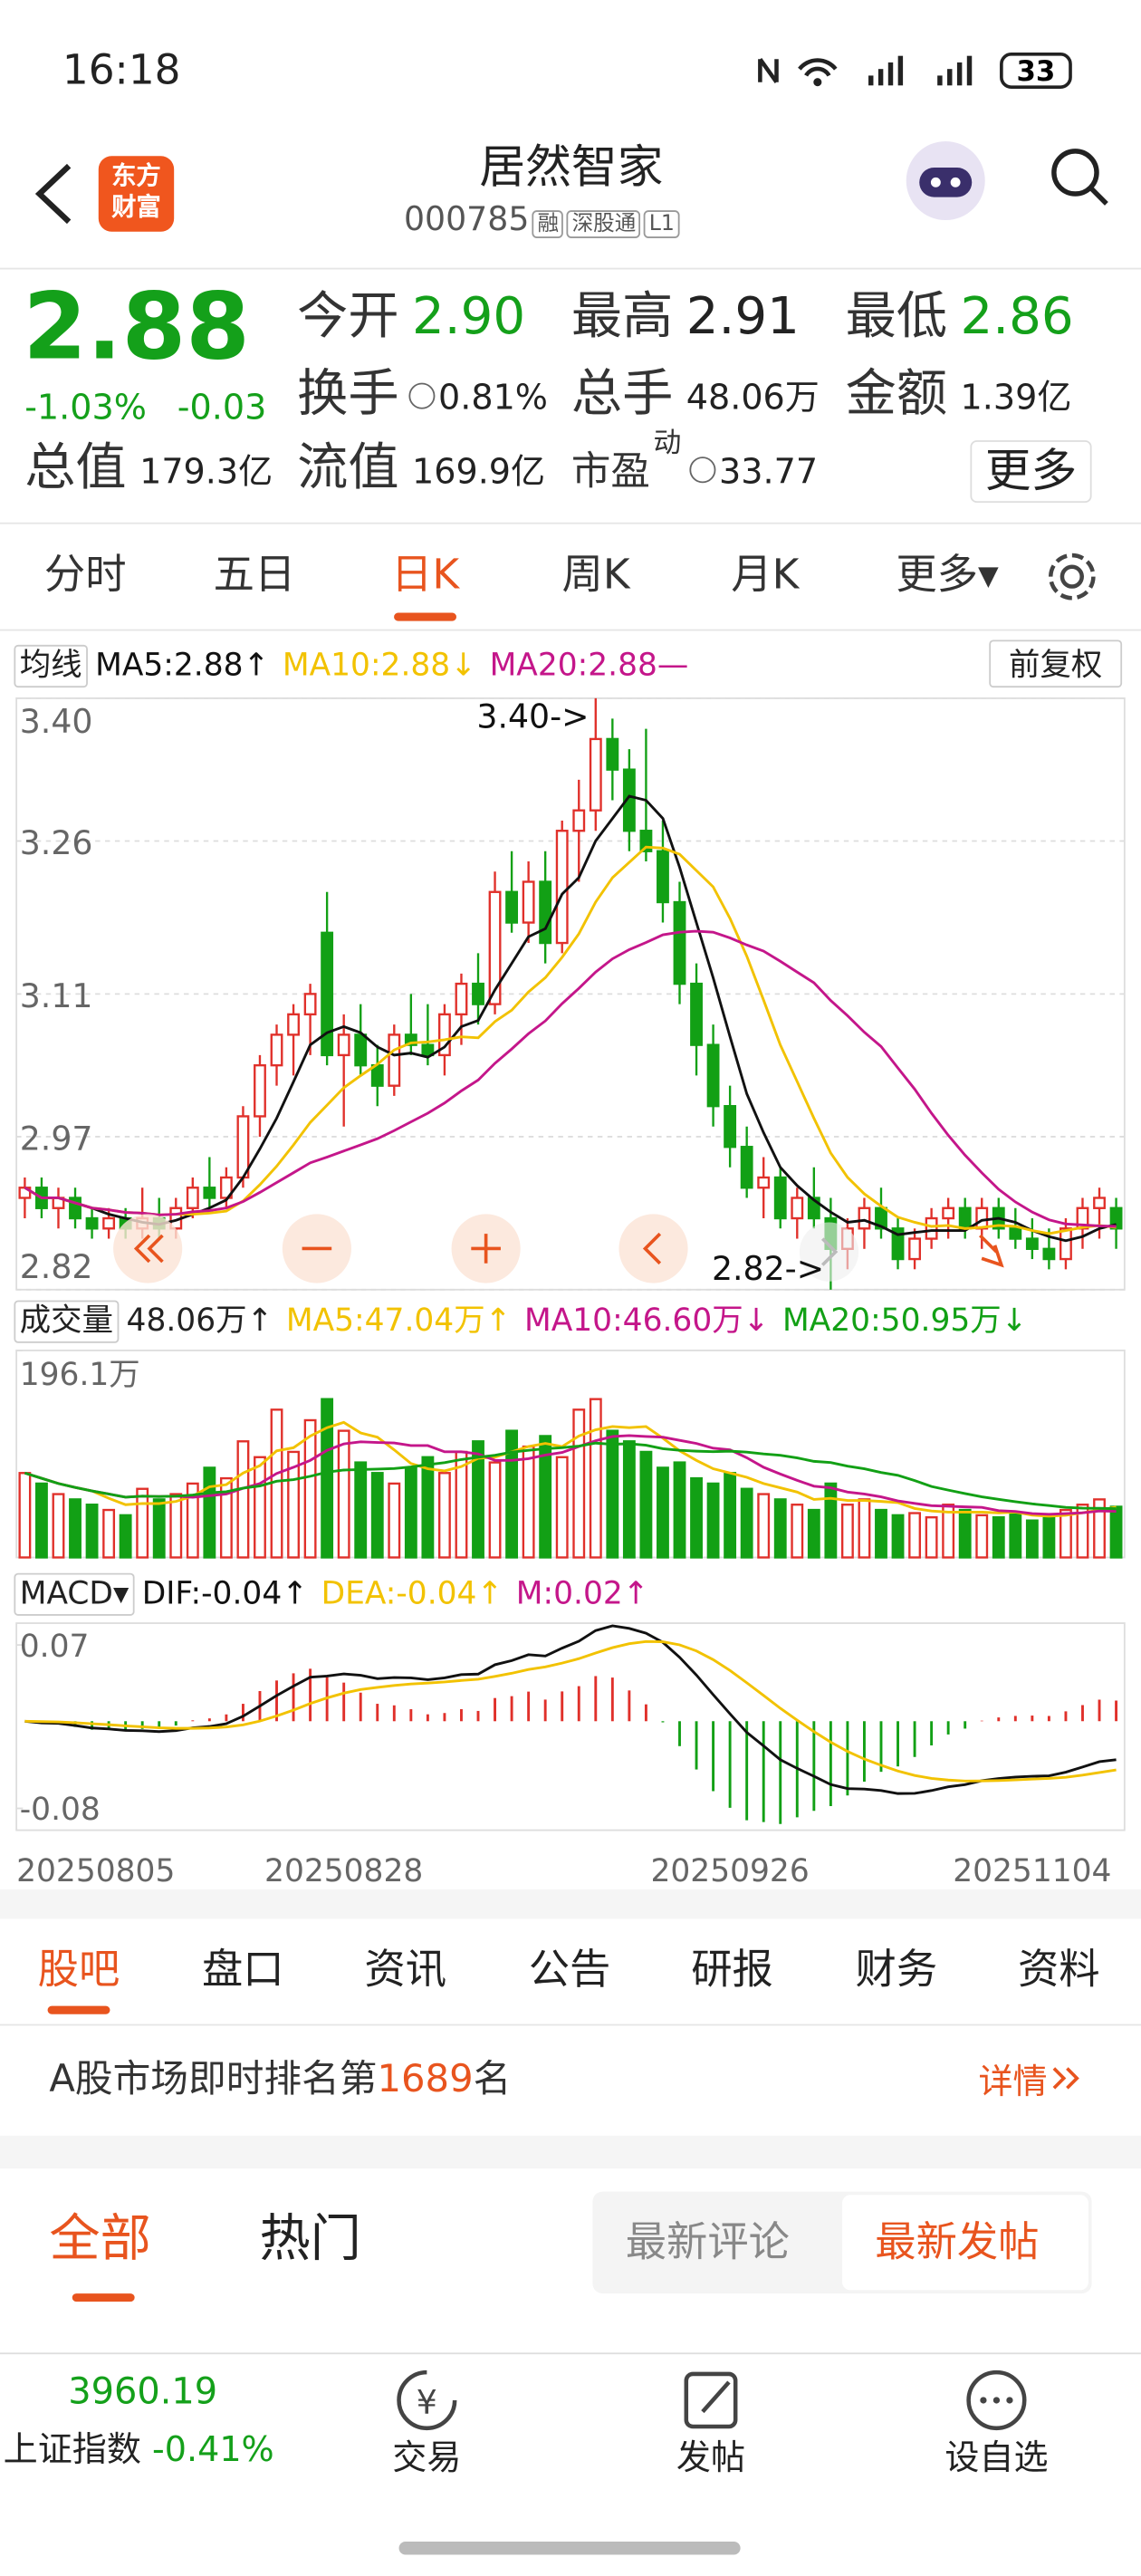 The width and height of the screenshot is (1141, 2576). I want to click on watch: 设自选, so click(997, 2457).